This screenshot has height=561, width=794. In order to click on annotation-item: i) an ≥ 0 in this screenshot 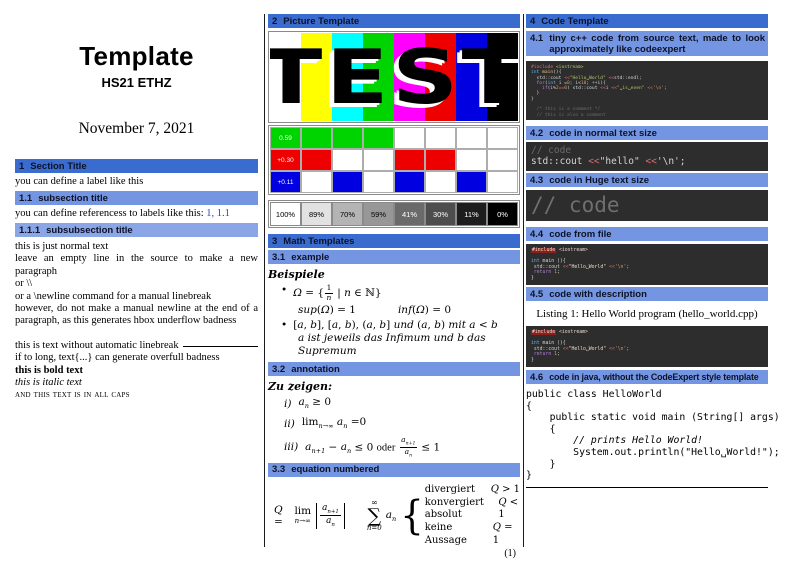, I will do `click(402, 405)`.